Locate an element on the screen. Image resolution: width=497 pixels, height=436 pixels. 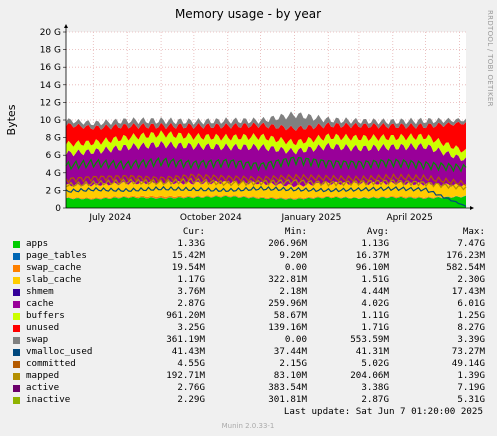
legend-cur: 3.76M is located at coordinates (191, 291).